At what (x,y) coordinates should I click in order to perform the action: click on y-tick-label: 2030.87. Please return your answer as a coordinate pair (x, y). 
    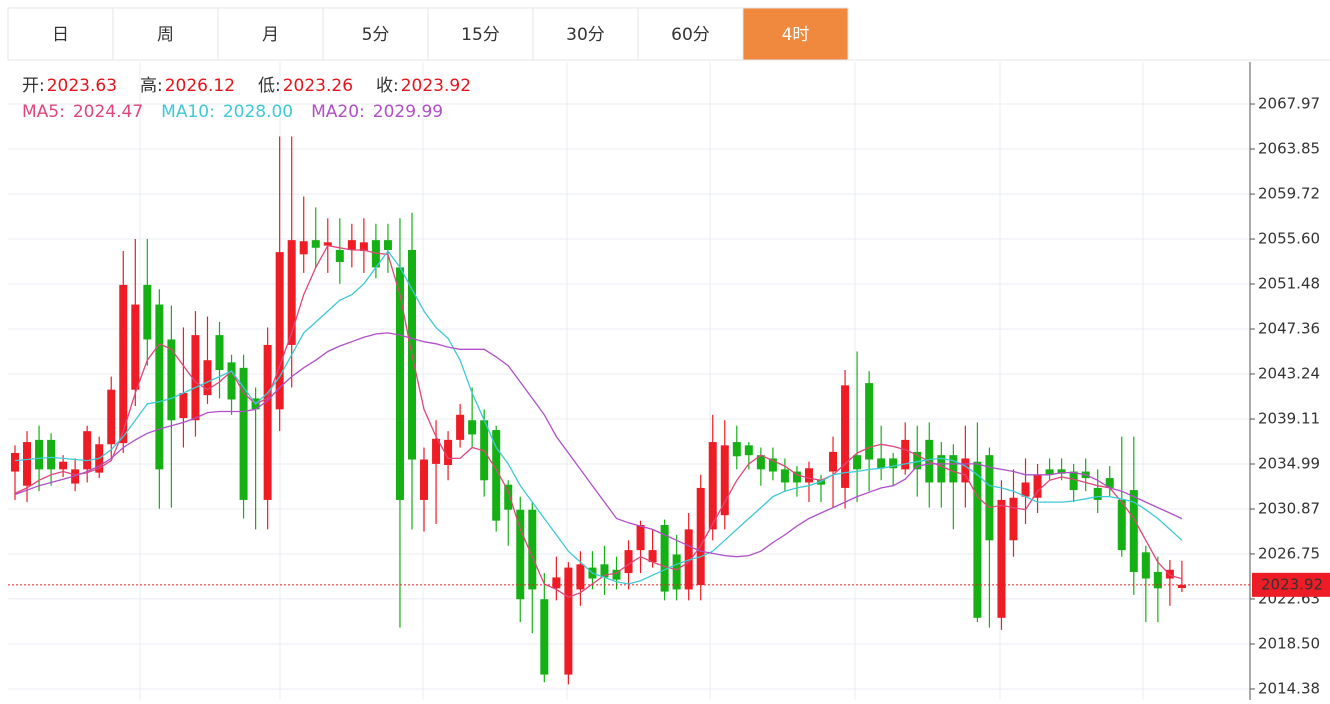
    Looking at the image, I should click on (1289, 508).